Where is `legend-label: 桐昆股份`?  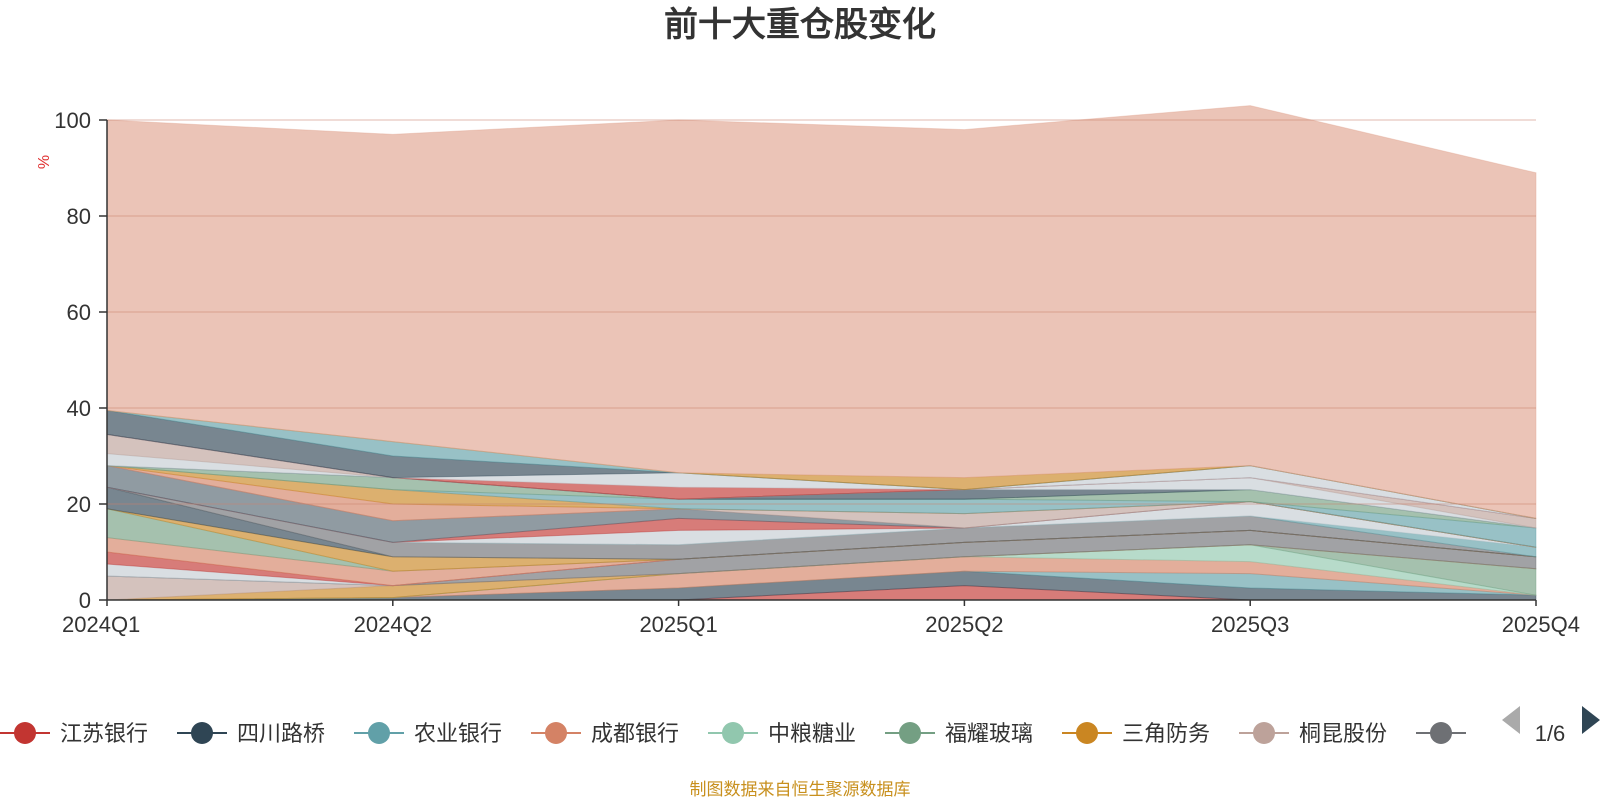 legend-label: 桐昆股份 is located at coordinates (1343, 733).